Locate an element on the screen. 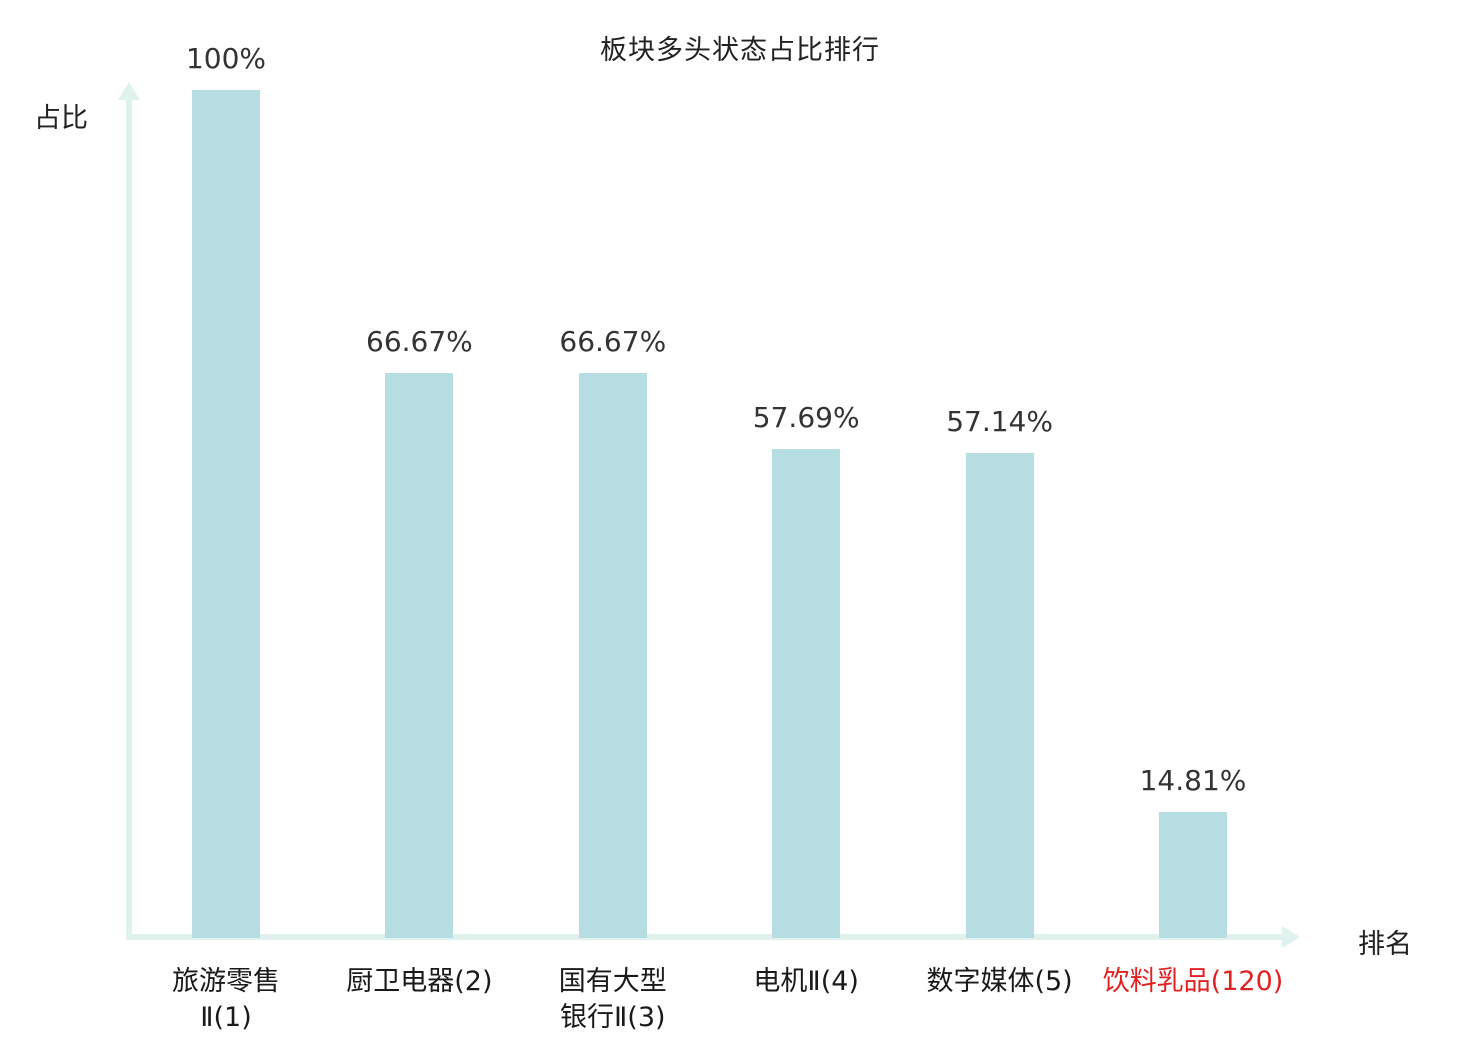 The image size is (1480, 1040). x-axis-line is located at coordinates (705, 937).